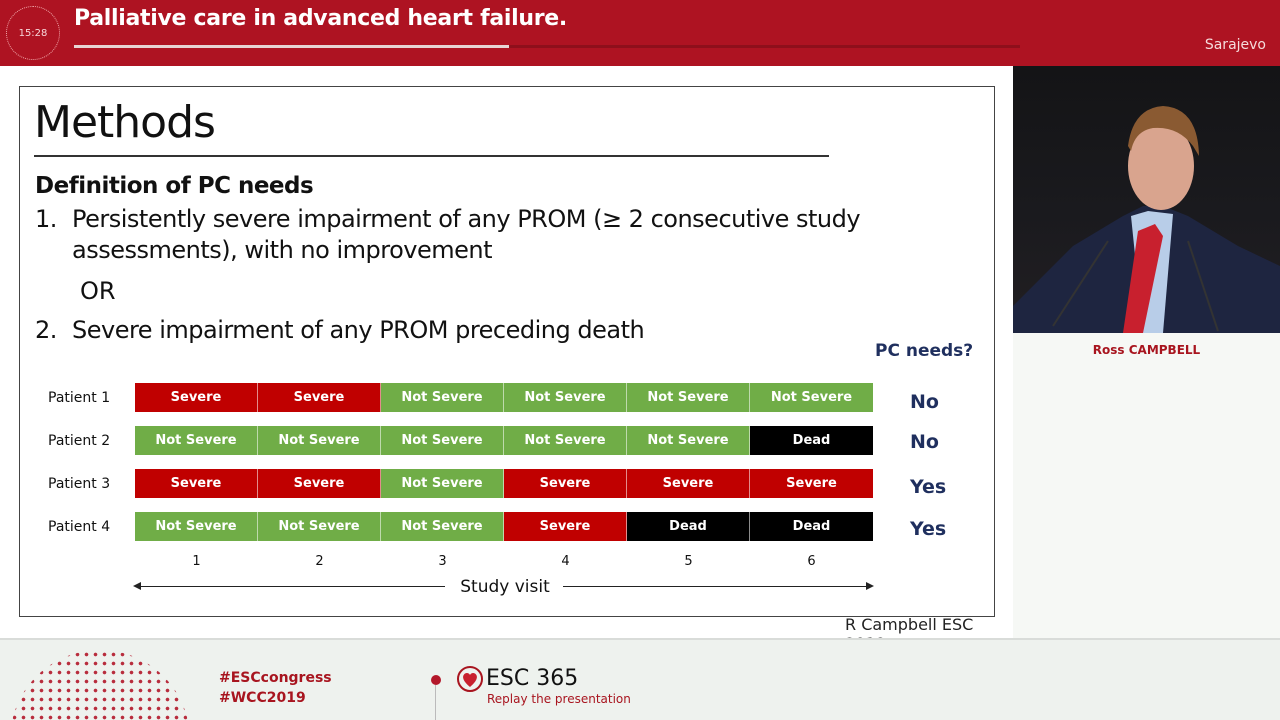  What do you see at coordinates (275, 688) in the screenshot?
I see `hashtags: #ESCcongress #WCC2019` at bounding box center [275, 688].